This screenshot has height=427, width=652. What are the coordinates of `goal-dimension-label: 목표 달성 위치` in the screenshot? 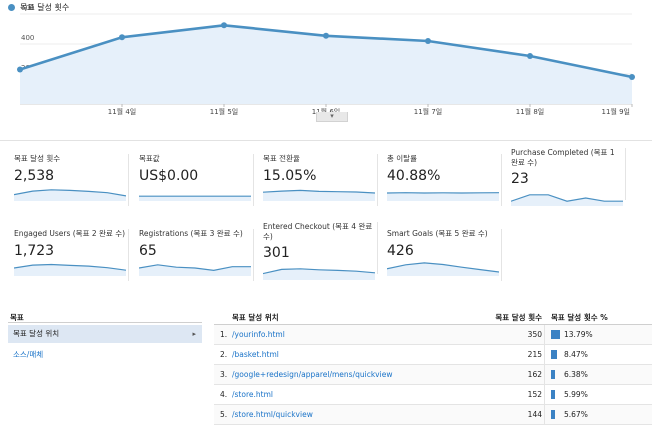 It's located at (36, 333).